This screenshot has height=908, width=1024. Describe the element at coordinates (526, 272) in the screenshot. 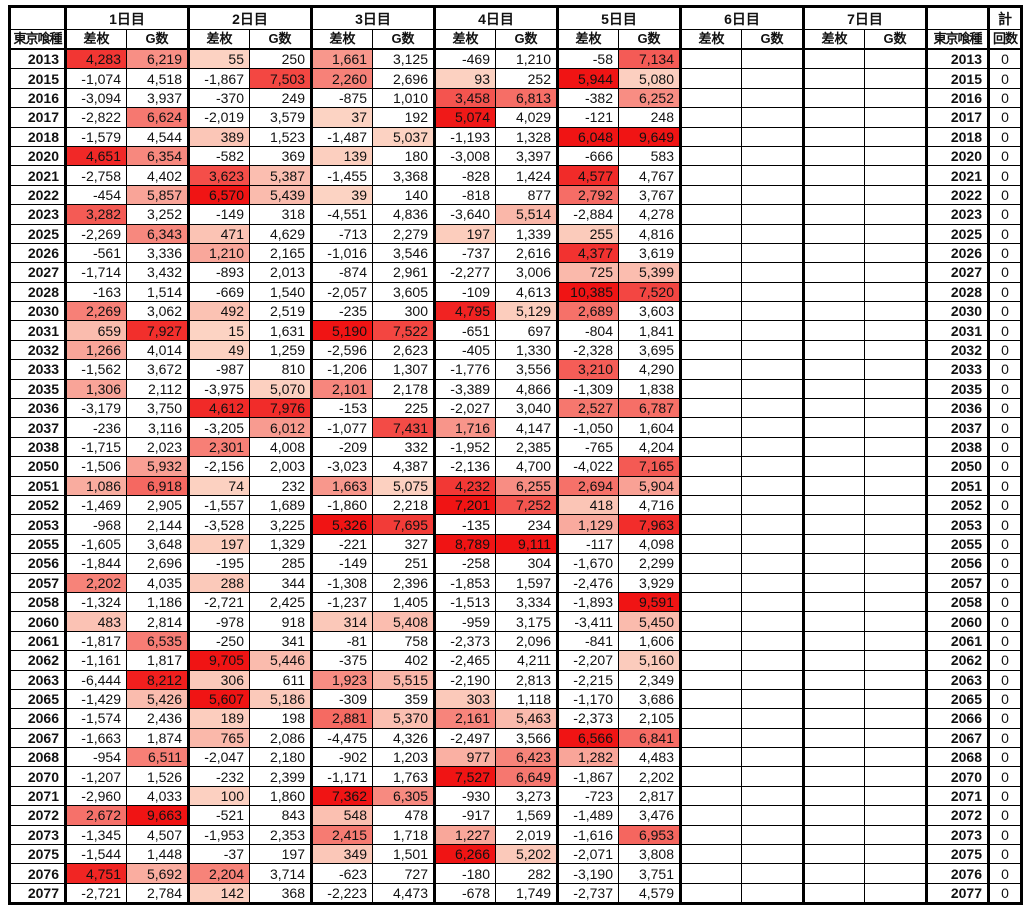

I see `games-cell: 3,006` at that location.